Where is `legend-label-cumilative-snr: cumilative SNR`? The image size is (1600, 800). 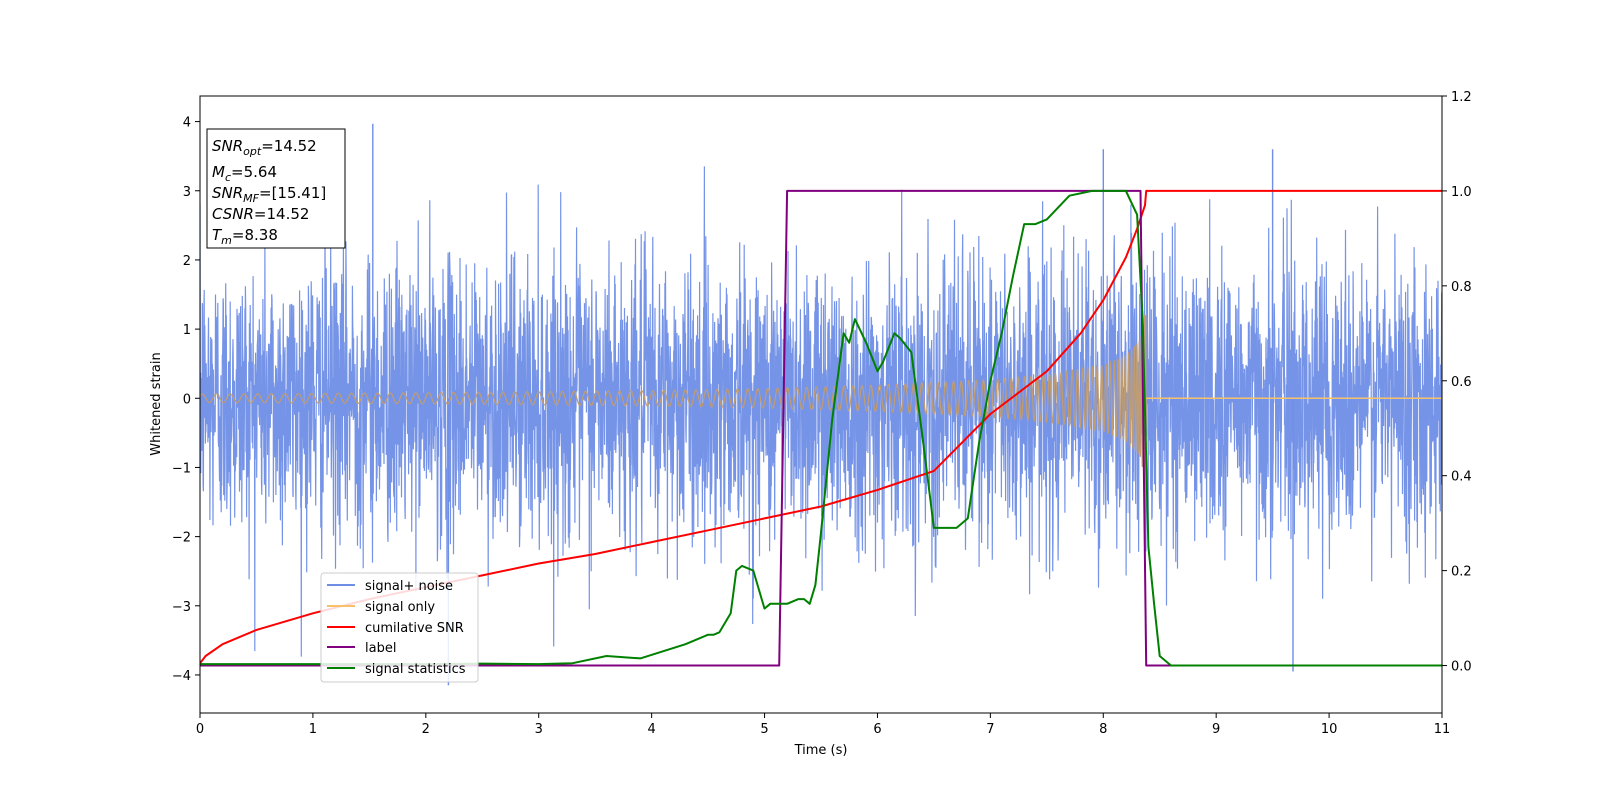
legend-label-cumilative-snr: cumilative SNR is located at coordinates (414, 628).